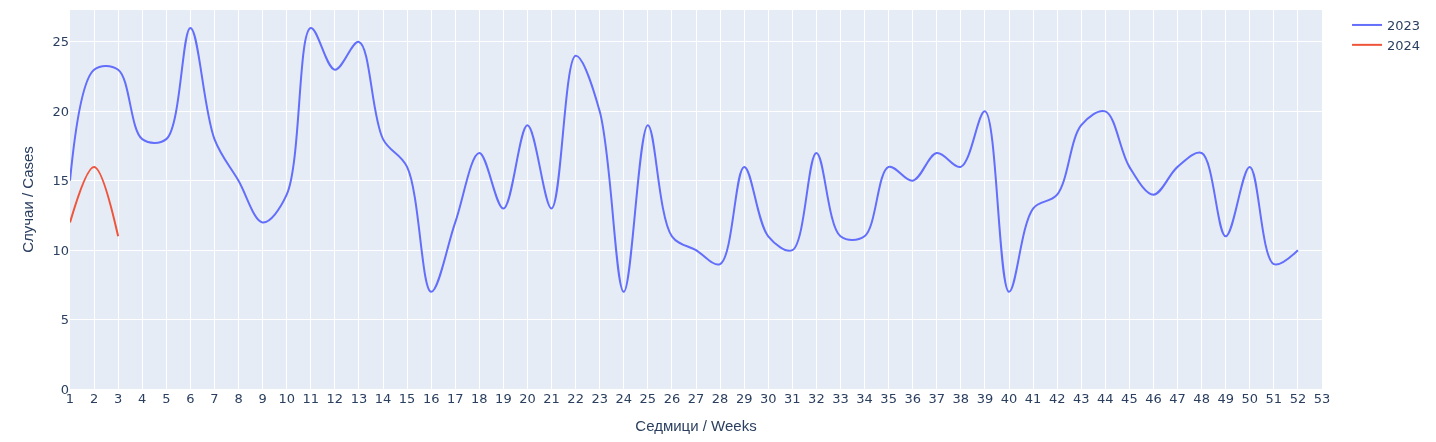 This screenshot has height=442, width=1436. Describe the element at coordinates (648, 398) in the screenshot. I see `x-tick-label: 25` at that location.